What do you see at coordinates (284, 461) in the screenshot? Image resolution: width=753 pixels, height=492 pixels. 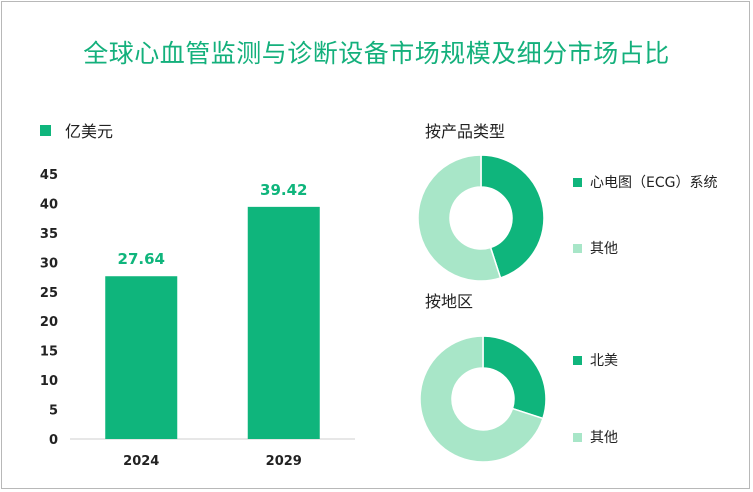 I see `x-tick-label-2029: 2029` at bounding box center [284, 461].